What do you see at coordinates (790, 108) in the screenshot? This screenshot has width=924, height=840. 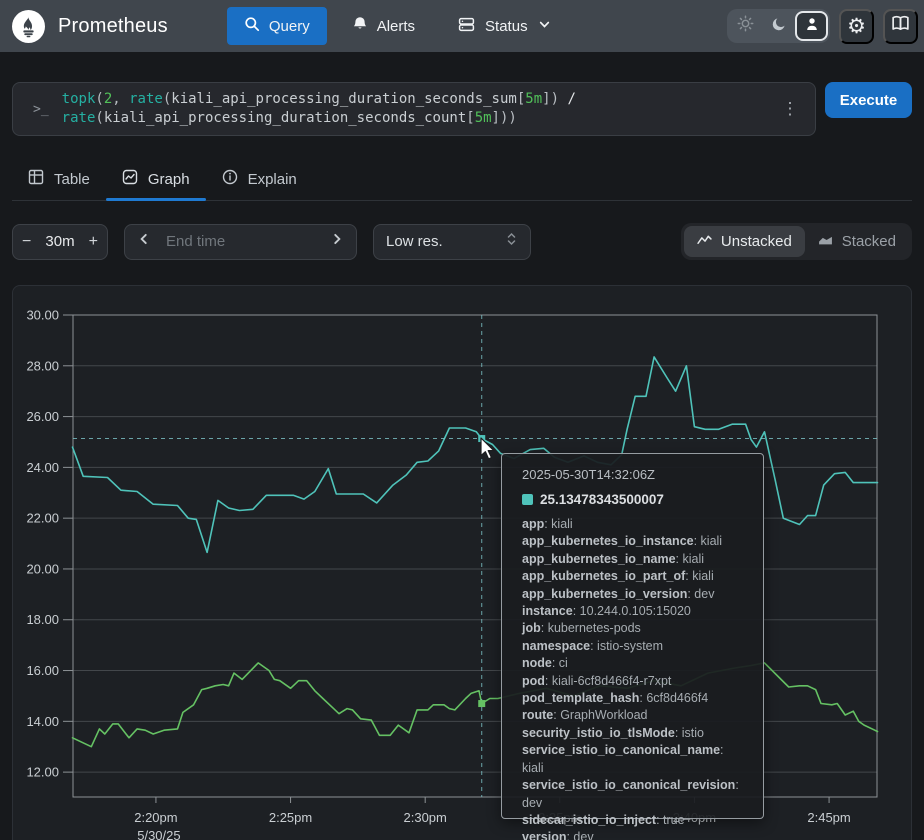 I see `query-options-kebab-button: ⋮` at bounding box center [790, 108].